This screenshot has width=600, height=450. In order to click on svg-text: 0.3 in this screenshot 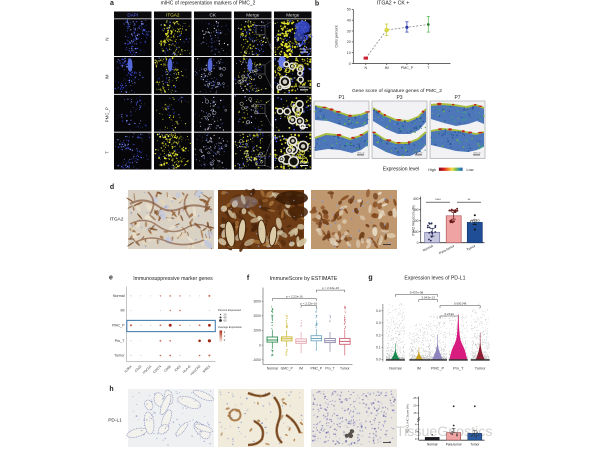, I will do `click(378, 323)`.